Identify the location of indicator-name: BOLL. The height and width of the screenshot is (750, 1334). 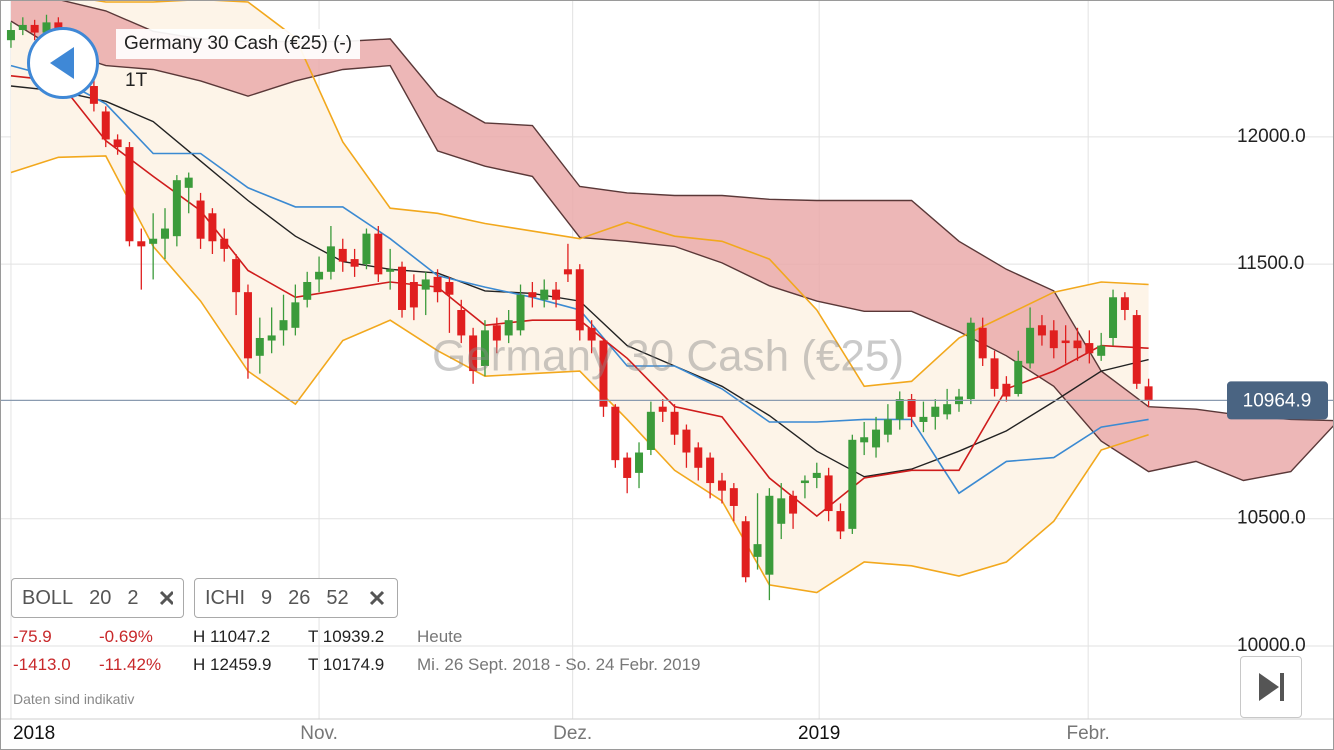
(48, 597).